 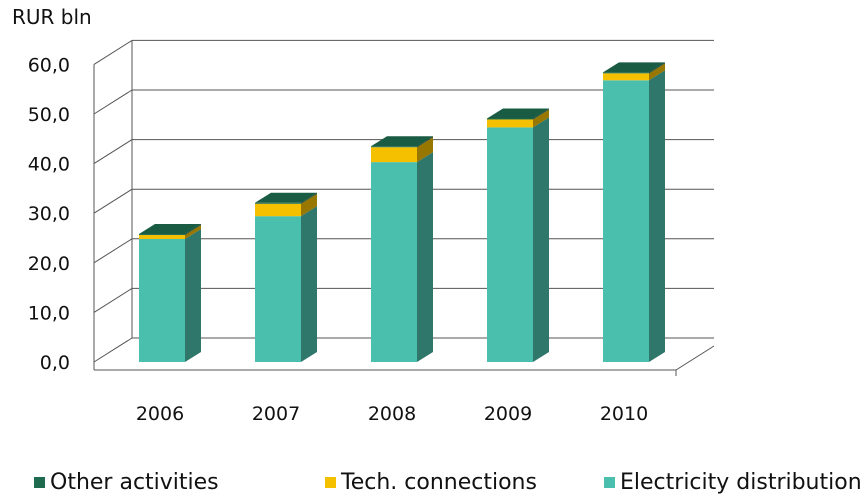 I want to click on y-axis-title: RUR bln, so click(x=52, y=17).